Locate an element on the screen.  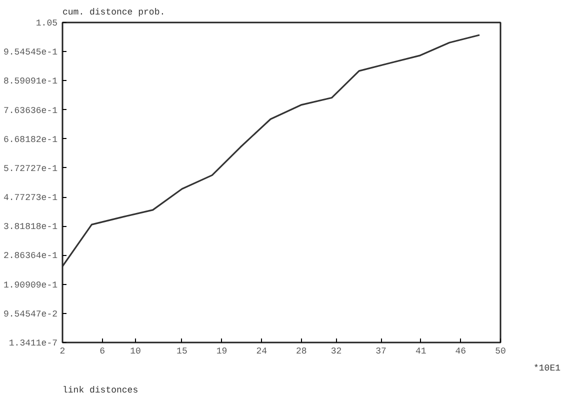
y-tick-label: 9.54545e-1 is located at coordinates (30, 53).